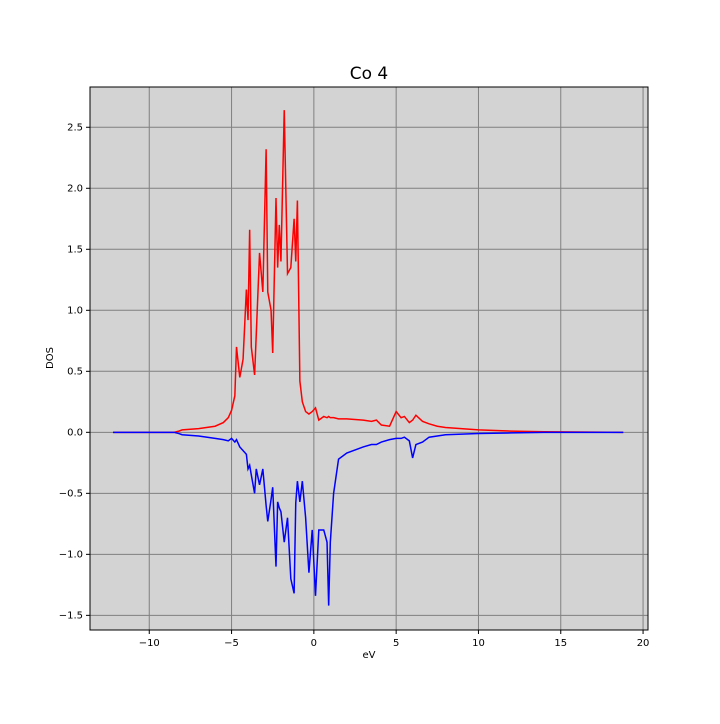 The image size is (720, 724). I want to click on y-tick-label: 2.0, so click(75, 188).